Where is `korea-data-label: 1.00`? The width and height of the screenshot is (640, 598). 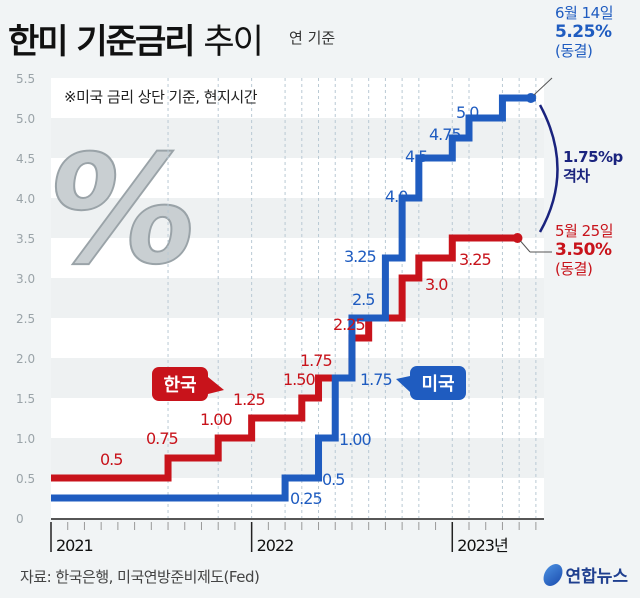 korea-data-label: 1.00 is located at coordinates (216, 419).